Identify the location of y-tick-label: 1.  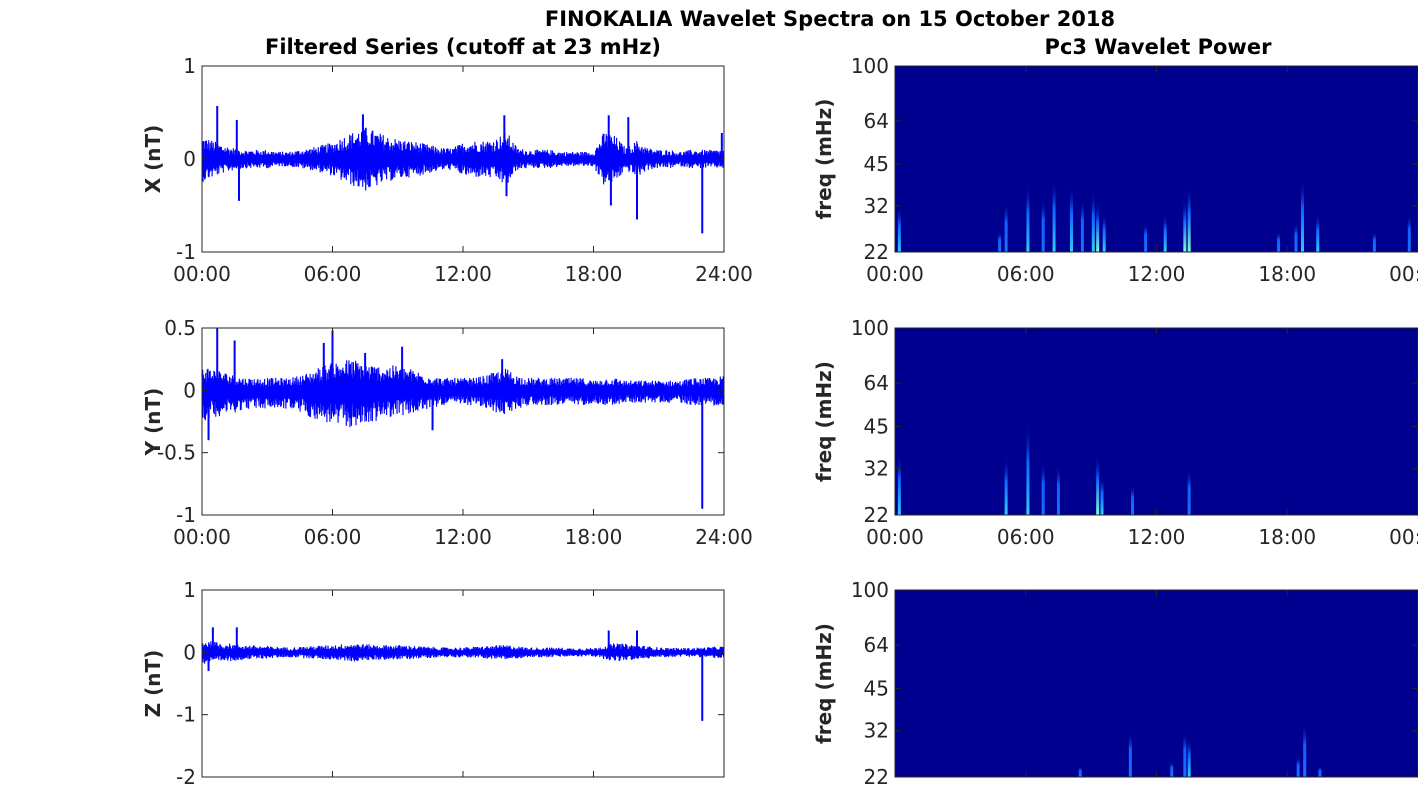
(189, 66).